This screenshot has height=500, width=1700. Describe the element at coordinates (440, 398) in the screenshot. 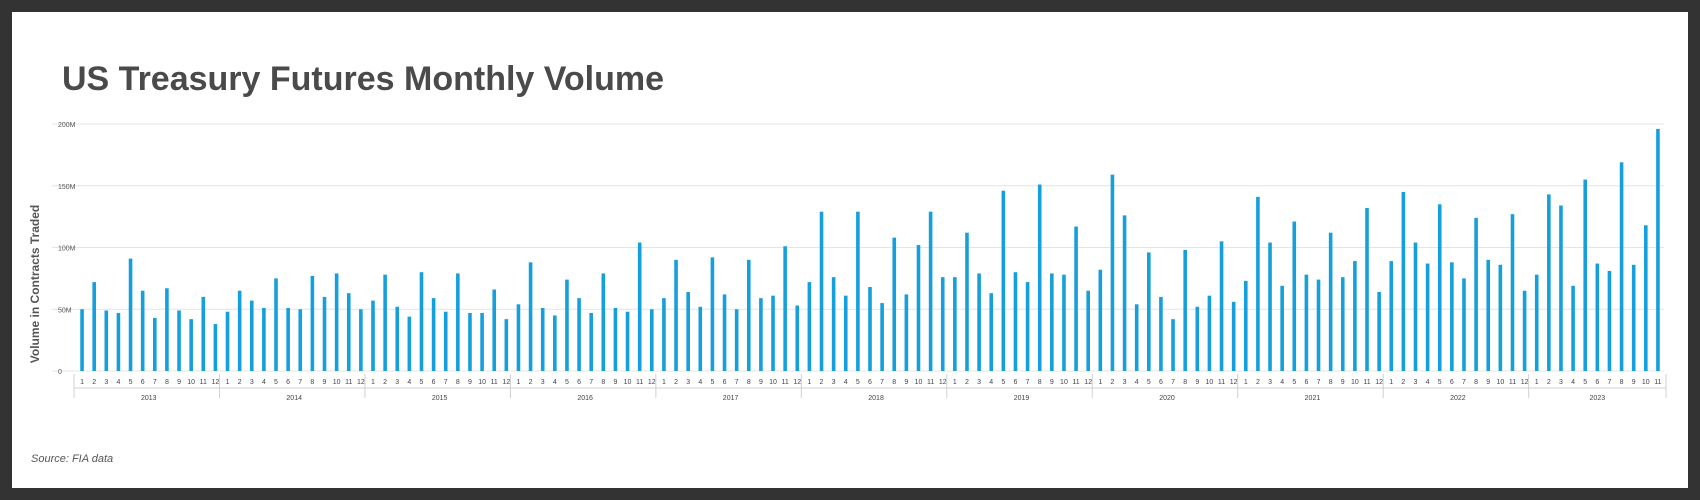

I see `year-label: 2015` at that location.